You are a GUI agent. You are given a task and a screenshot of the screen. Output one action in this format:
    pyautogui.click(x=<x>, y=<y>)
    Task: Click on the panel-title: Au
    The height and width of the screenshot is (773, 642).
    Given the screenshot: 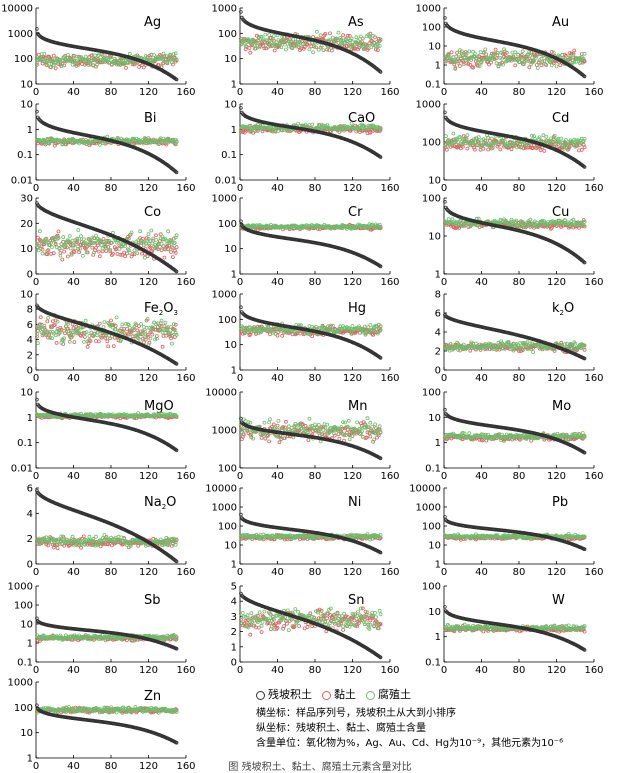 What is the action you would take?
    pyautogui.click(x=560, y=22)
    